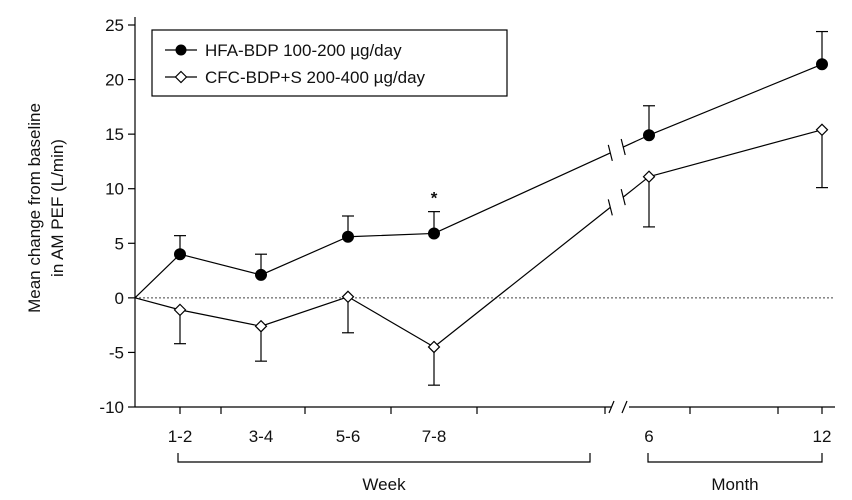 This screenshot has width=852, height=500. Describe the element at coordinates (434, 436) in the screenshot. I see `x-tick-label: 7-8` at that location.